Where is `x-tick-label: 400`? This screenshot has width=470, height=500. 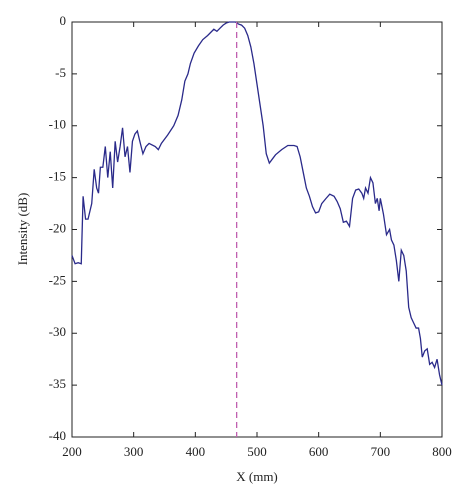 x-tick-label: 400 is located at coordinates (196, 451).